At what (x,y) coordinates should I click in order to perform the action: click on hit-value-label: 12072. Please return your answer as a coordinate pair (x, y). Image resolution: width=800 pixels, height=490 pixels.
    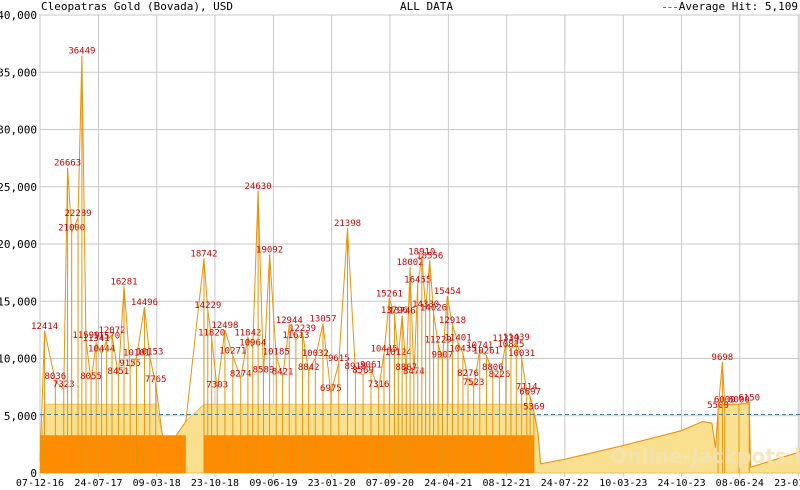
    Looking at the image, I should click on (111, 331).